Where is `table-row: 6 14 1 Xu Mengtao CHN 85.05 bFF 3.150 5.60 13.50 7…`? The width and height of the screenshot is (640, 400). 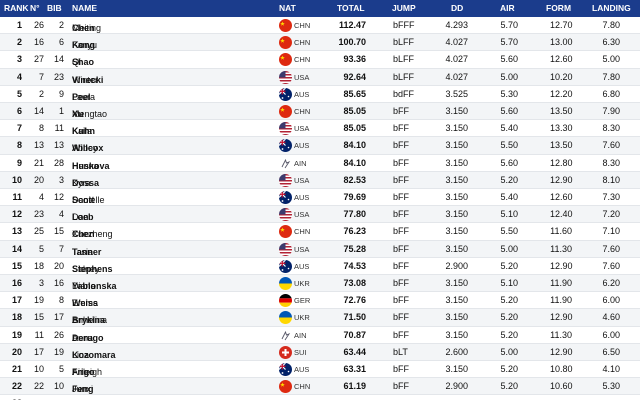 table-row: 6 14 1 Xu Mengtao CHN 85.05 bFF 3.150 5.60 13.50 7… is located at coordinates (320, 112).